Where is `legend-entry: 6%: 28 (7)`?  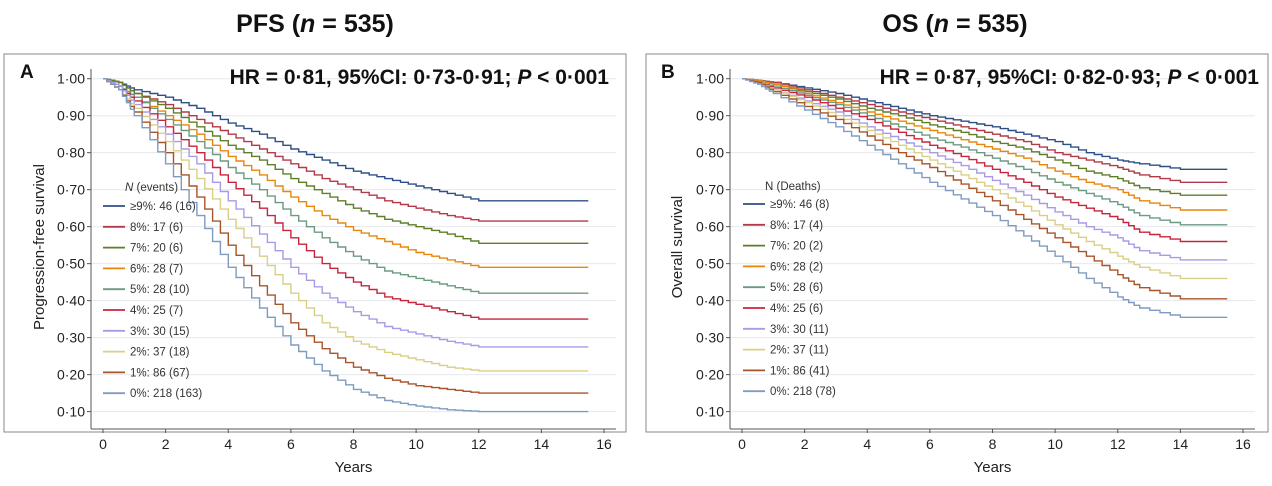
legend-entry: 6%: 28 (7) is located at coordinates (156, 269).